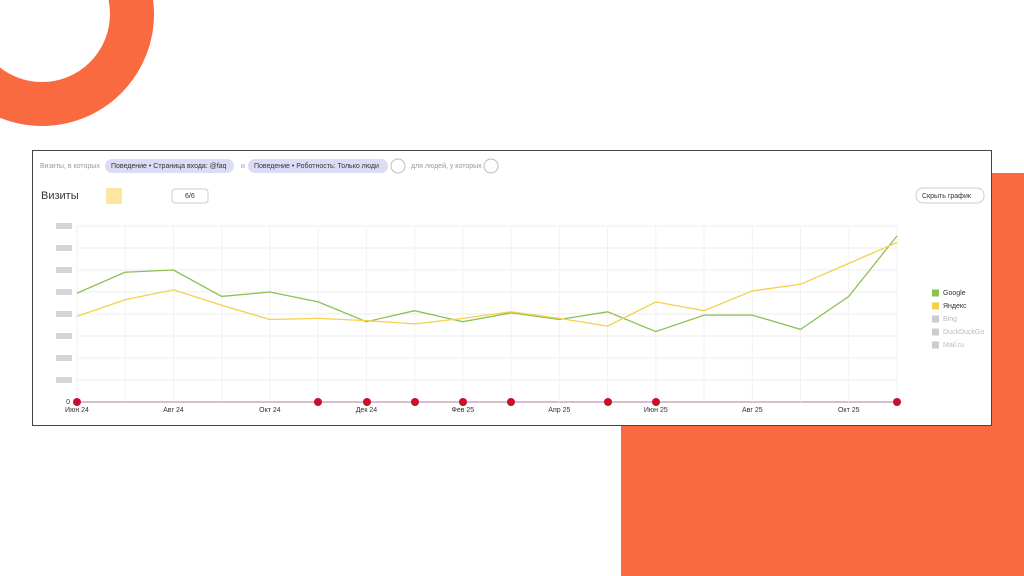  I want to click on counter-button, so click(190, 196).